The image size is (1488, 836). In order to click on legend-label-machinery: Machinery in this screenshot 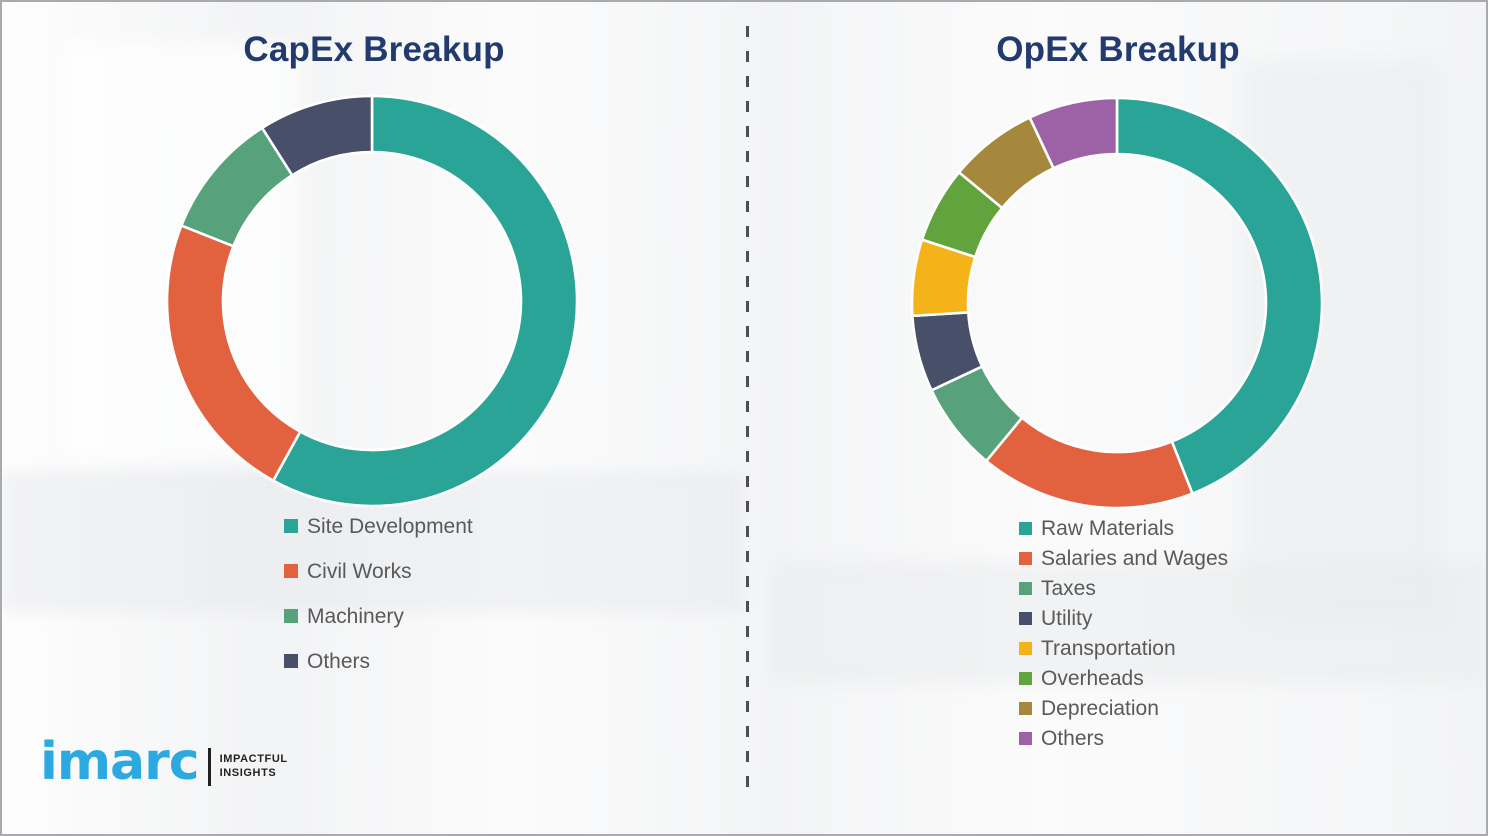, I will do `click(355, 616)`.